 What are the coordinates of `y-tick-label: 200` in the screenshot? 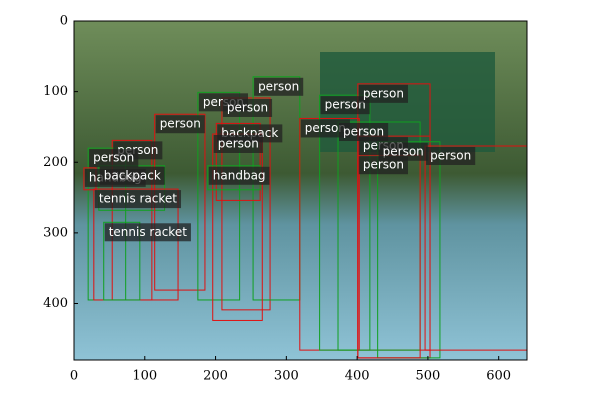 It's located at (55, 162).